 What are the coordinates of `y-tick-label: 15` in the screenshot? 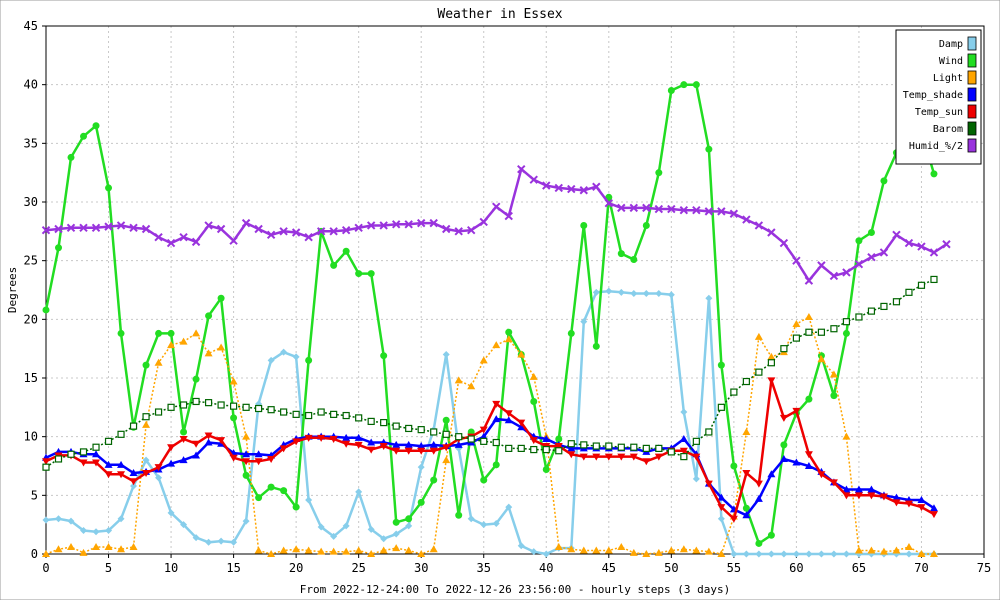 It's located at (31, 378).